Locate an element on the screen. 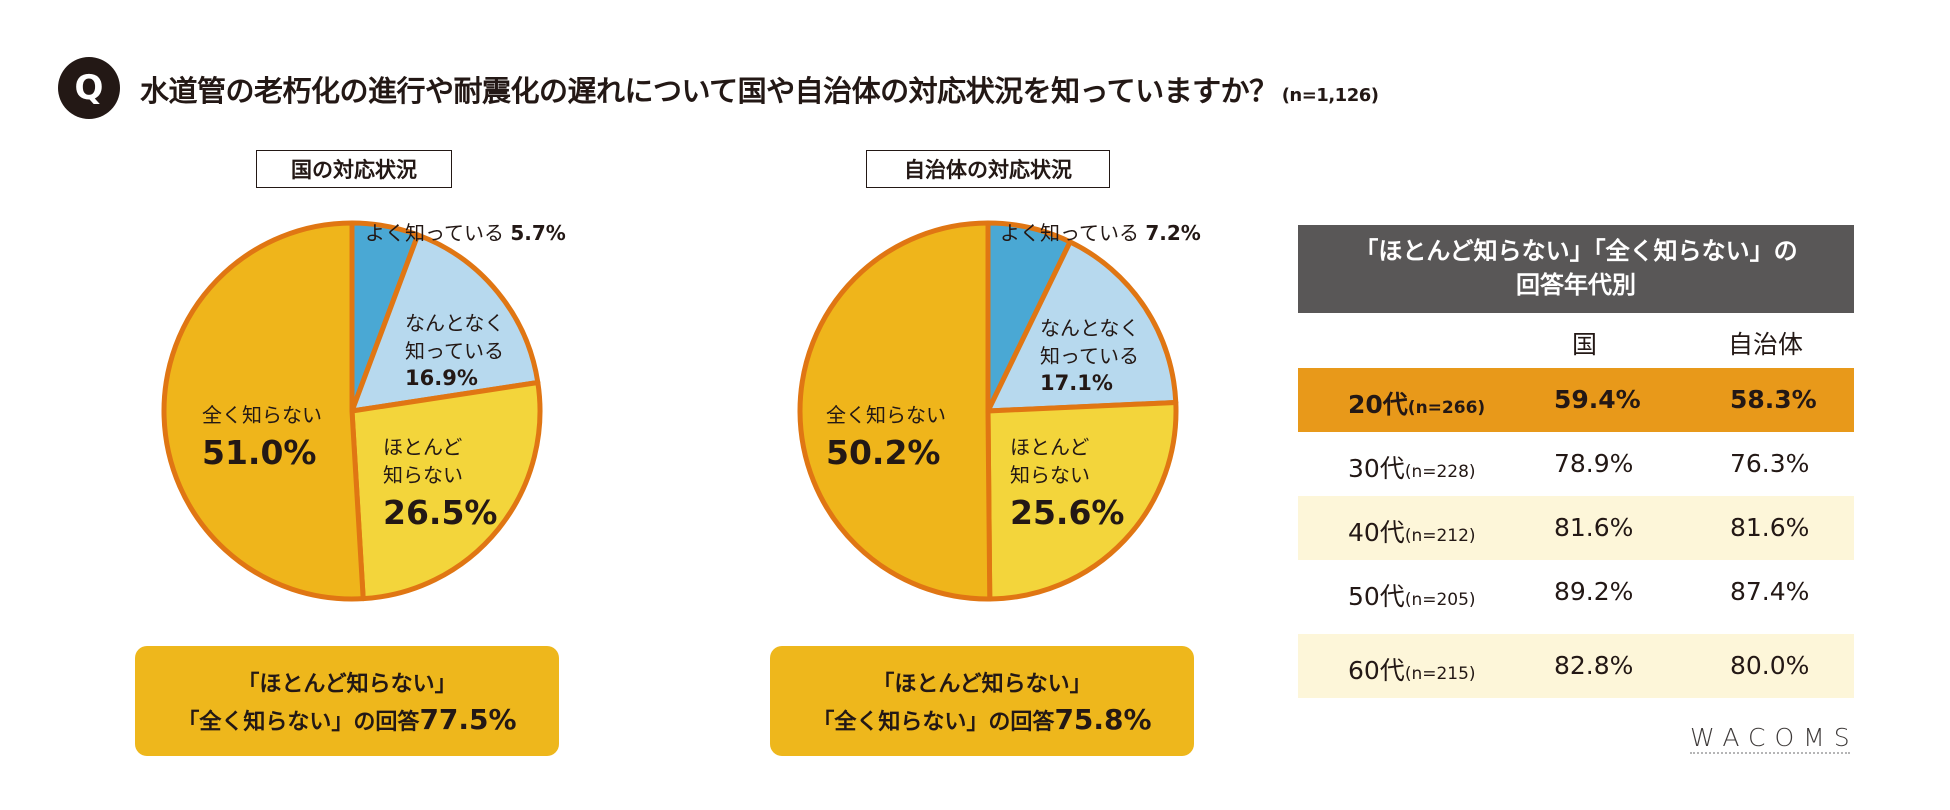  row-country-value: 89.2% is located at coordinates (1594, 591).